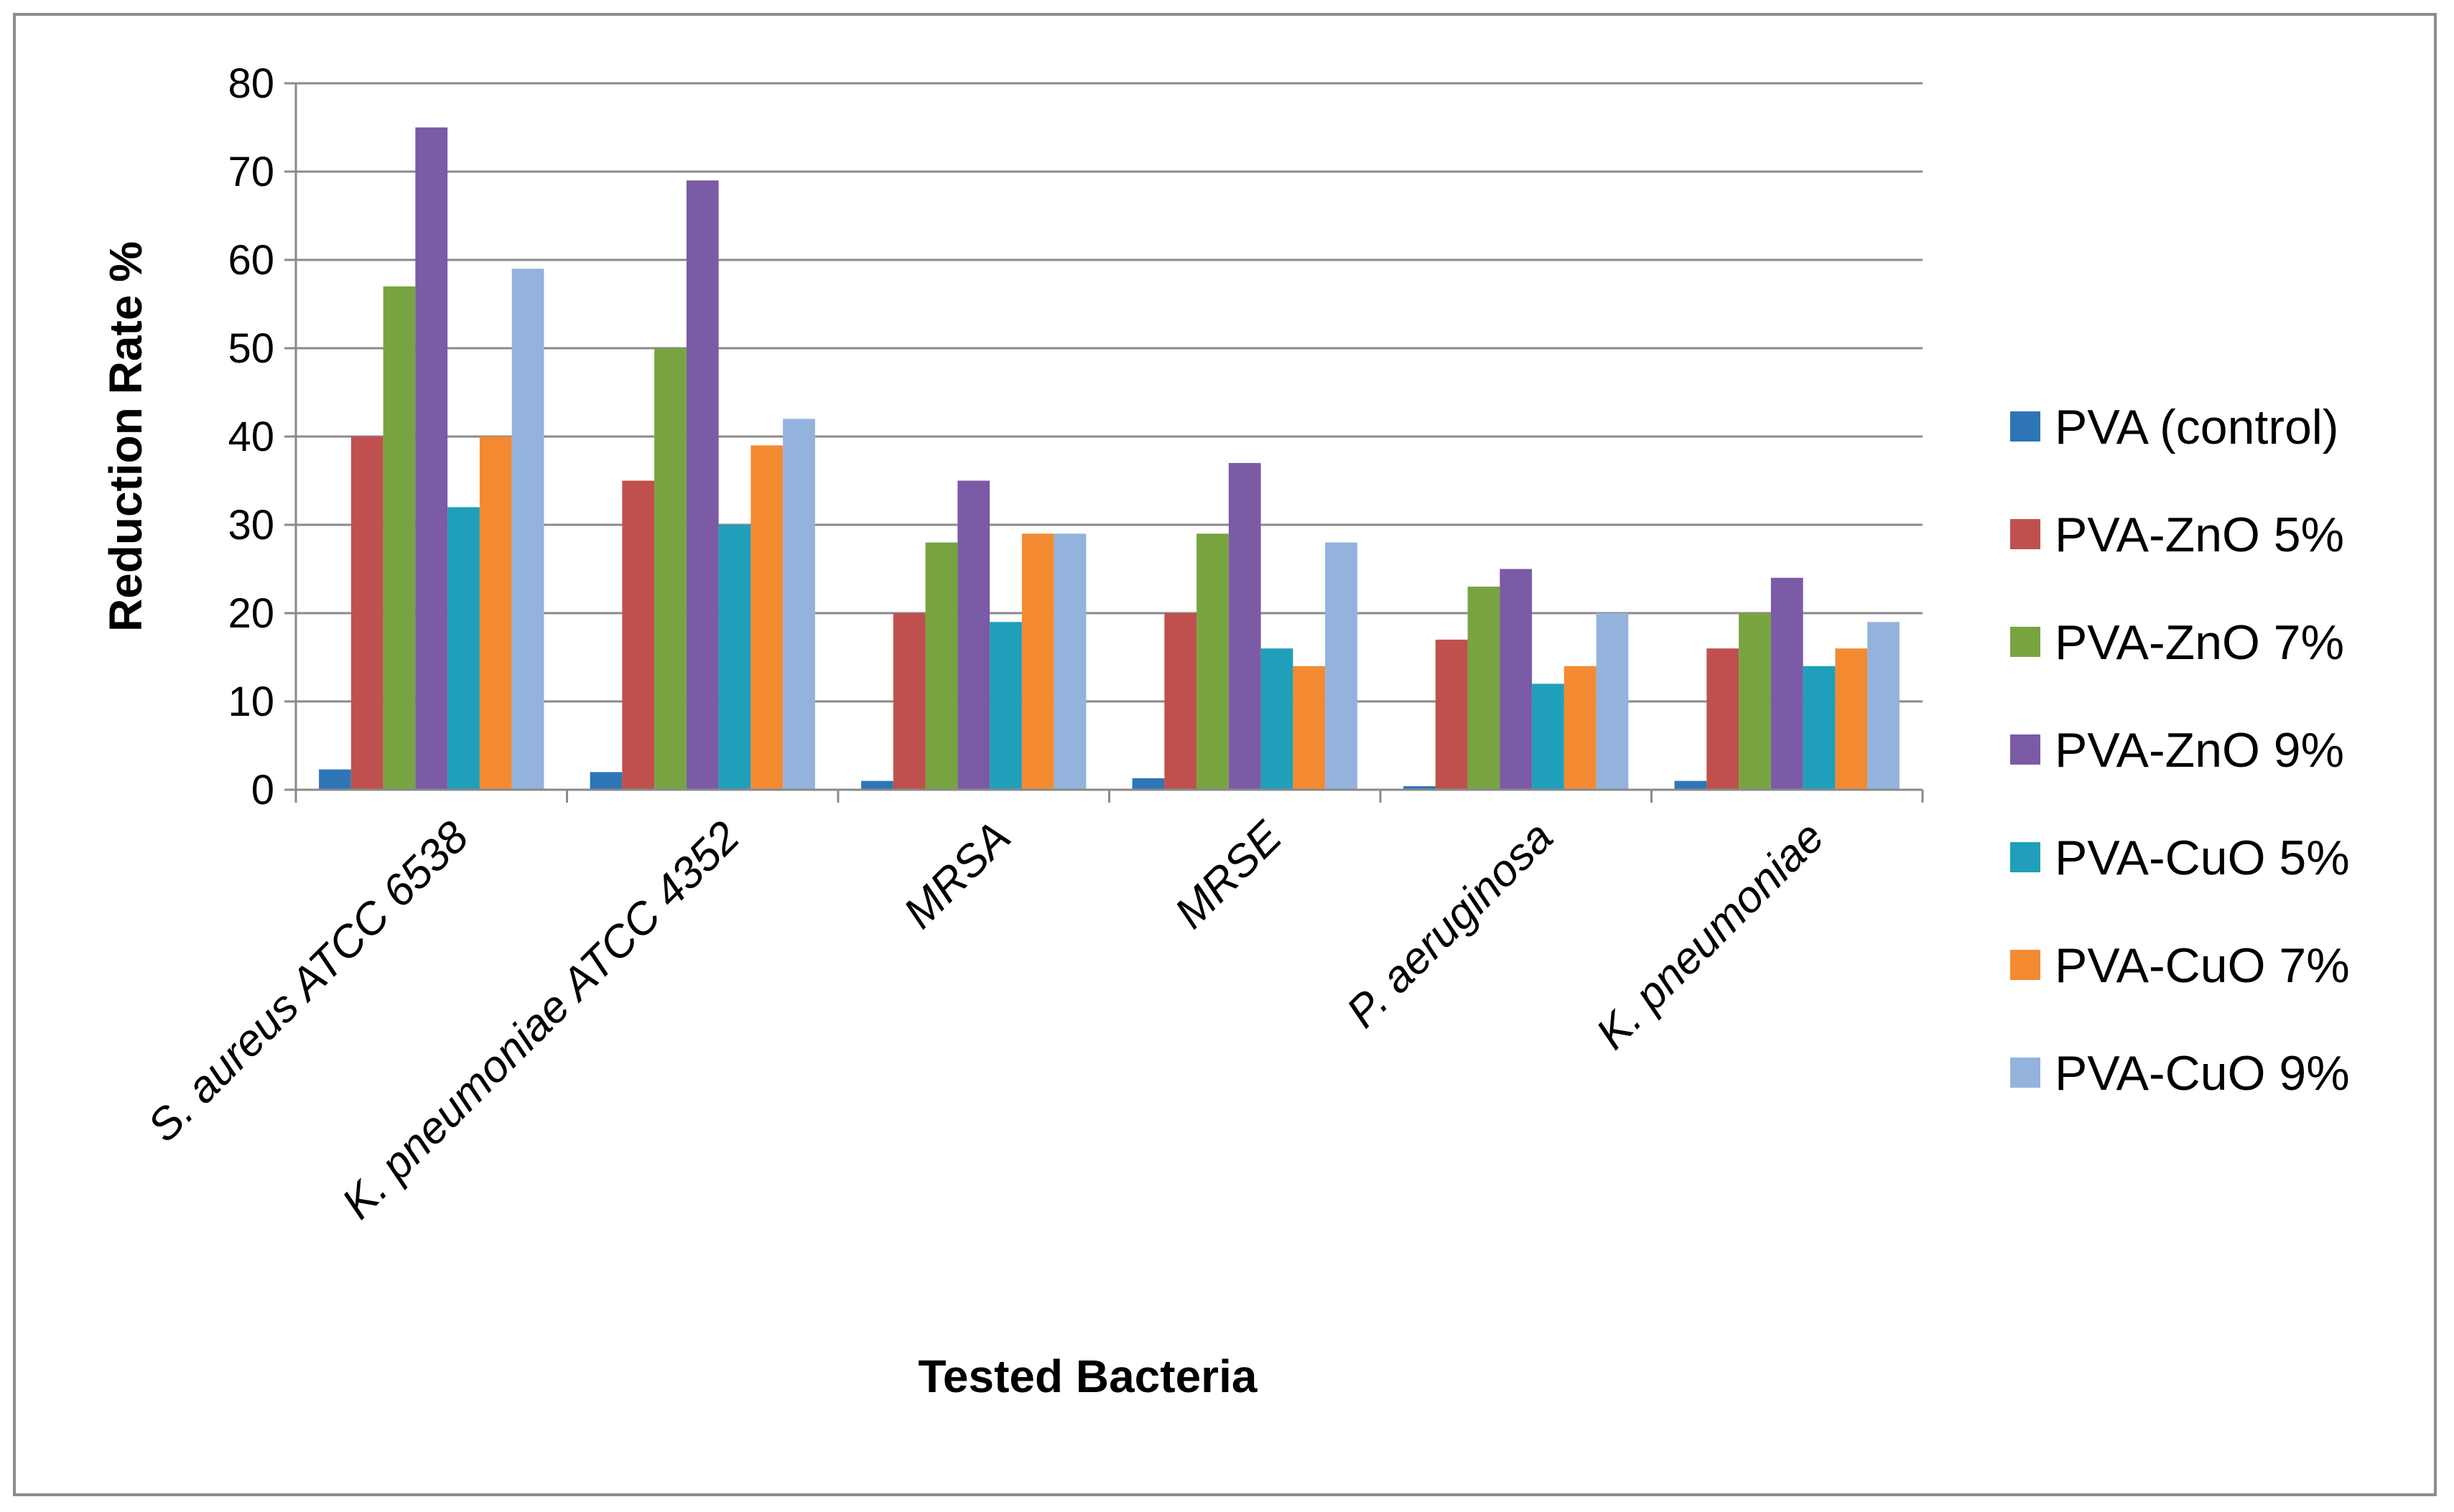  I want to click on legend-label: PVA-CuO 9%, so click(2202, 1073).